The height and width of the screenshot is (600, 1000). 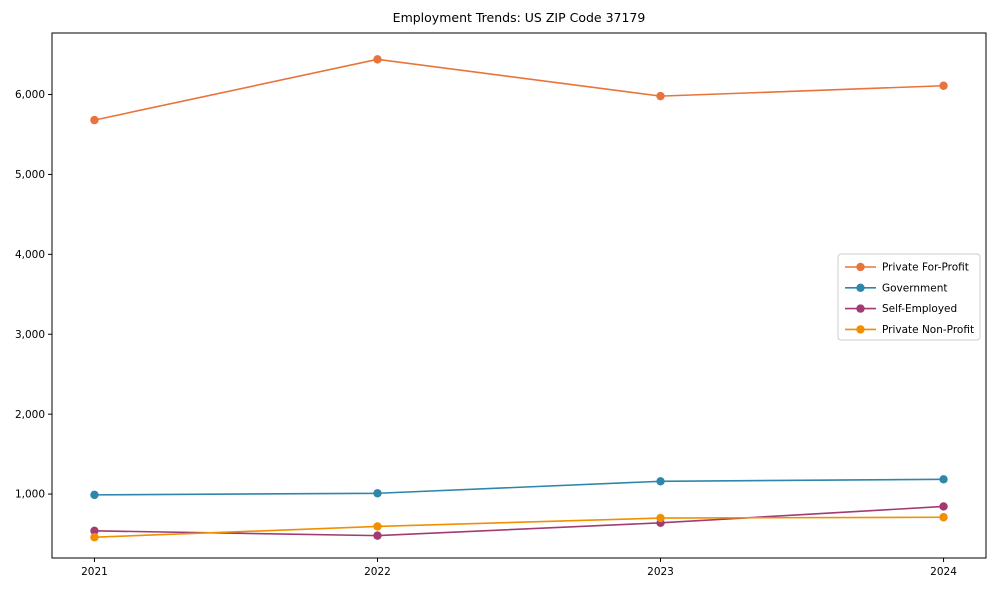 I want to click on y-axis: 1,000 2,000 3,000 4,000 5,000 6,000, so click(x=33, y=295).